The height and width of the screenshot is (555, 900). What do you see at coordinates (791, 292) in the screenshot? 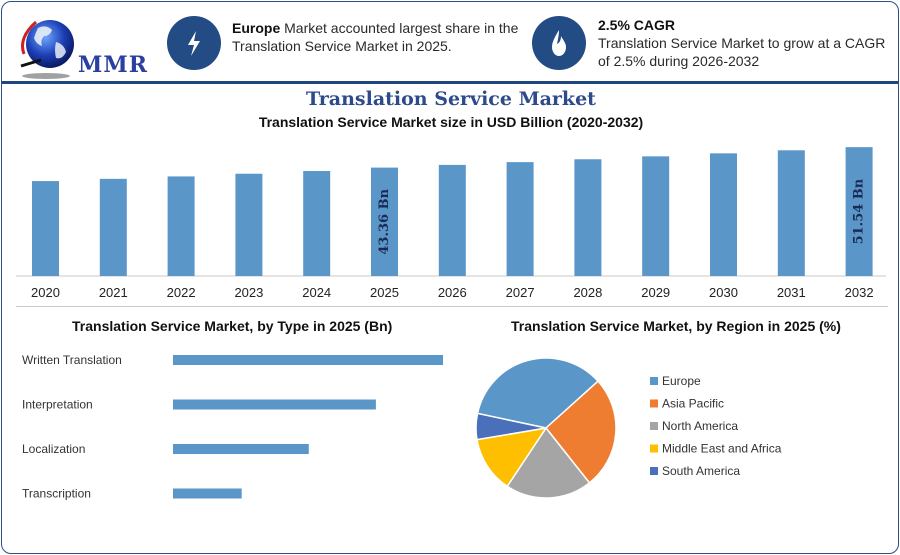
I see `x-tick-label-2031: 2031` at bounding box center [791, 292].